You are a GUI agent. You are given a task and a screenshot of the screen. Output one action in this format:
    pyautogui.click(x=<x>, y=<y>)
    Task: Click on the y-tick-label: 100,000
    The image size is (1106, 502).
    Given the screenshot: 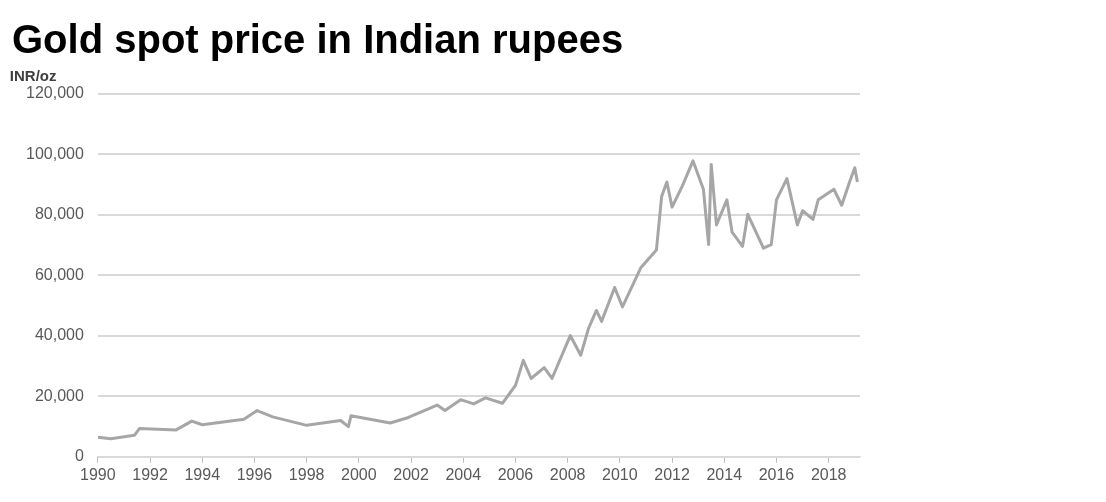 What is the action you would take?
    pyautogui.click(x=54, y=153)
    